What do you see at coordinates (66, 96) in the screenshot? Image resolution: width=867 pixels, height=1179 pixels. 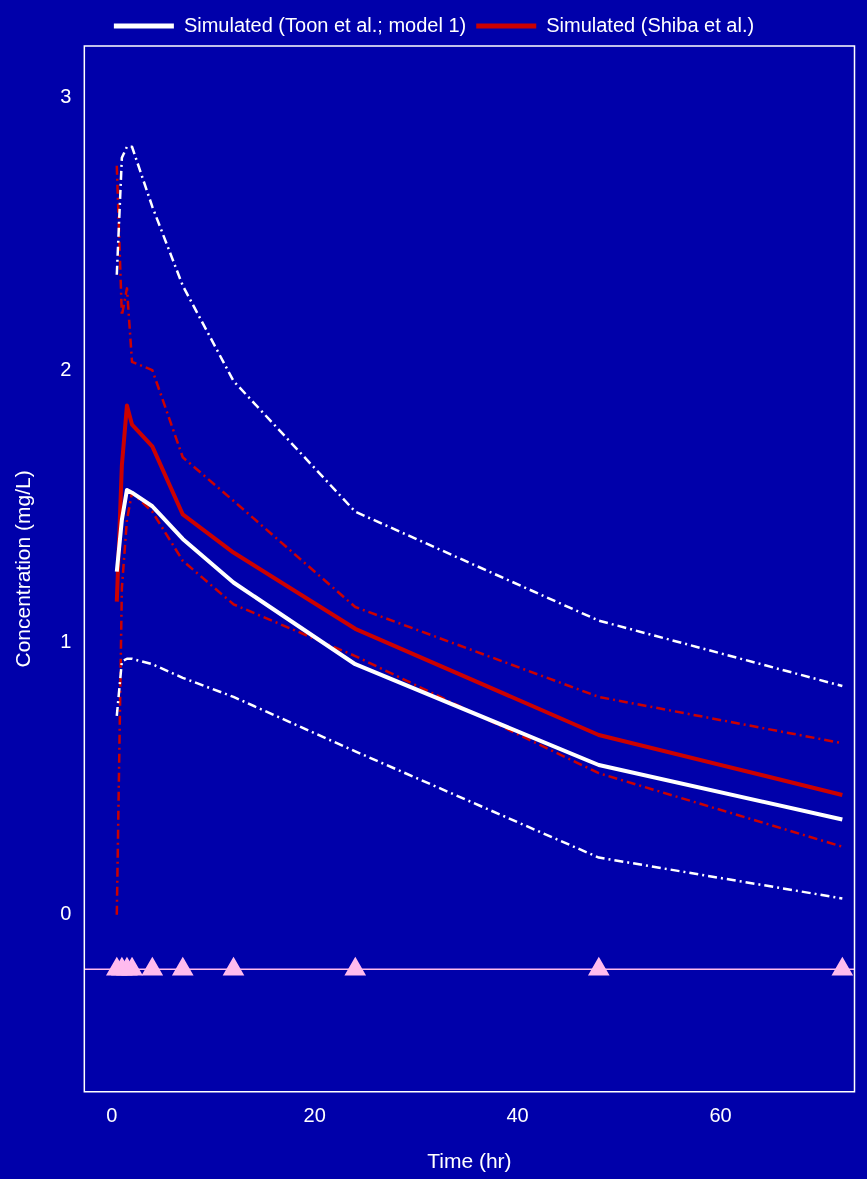 I see `y-tick-label: 3` at bounding box center [66, 96].